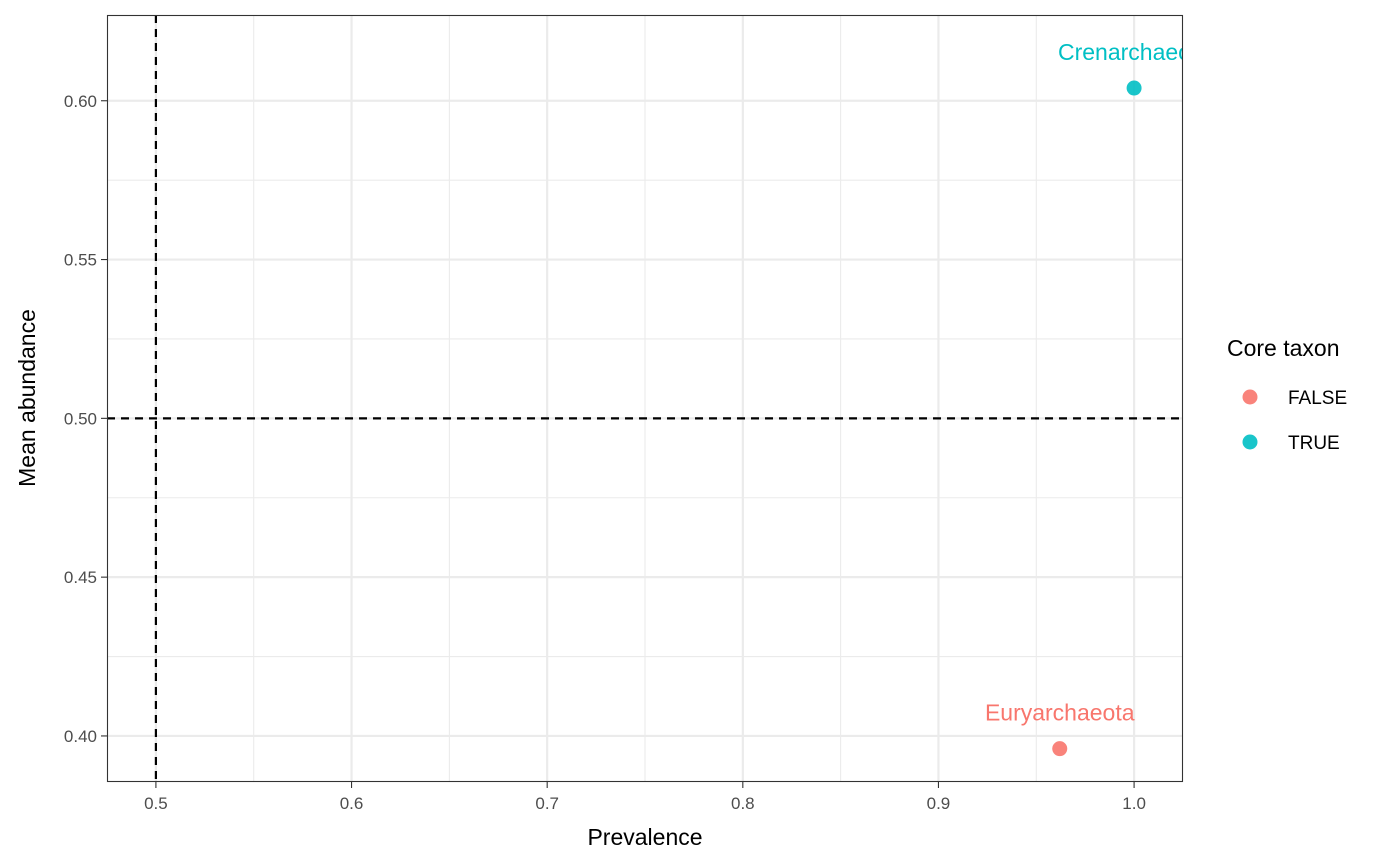  Describe the element at coordinates (80, 736) in the screenshot. I see `y-tick-label: 0.40` at that location.